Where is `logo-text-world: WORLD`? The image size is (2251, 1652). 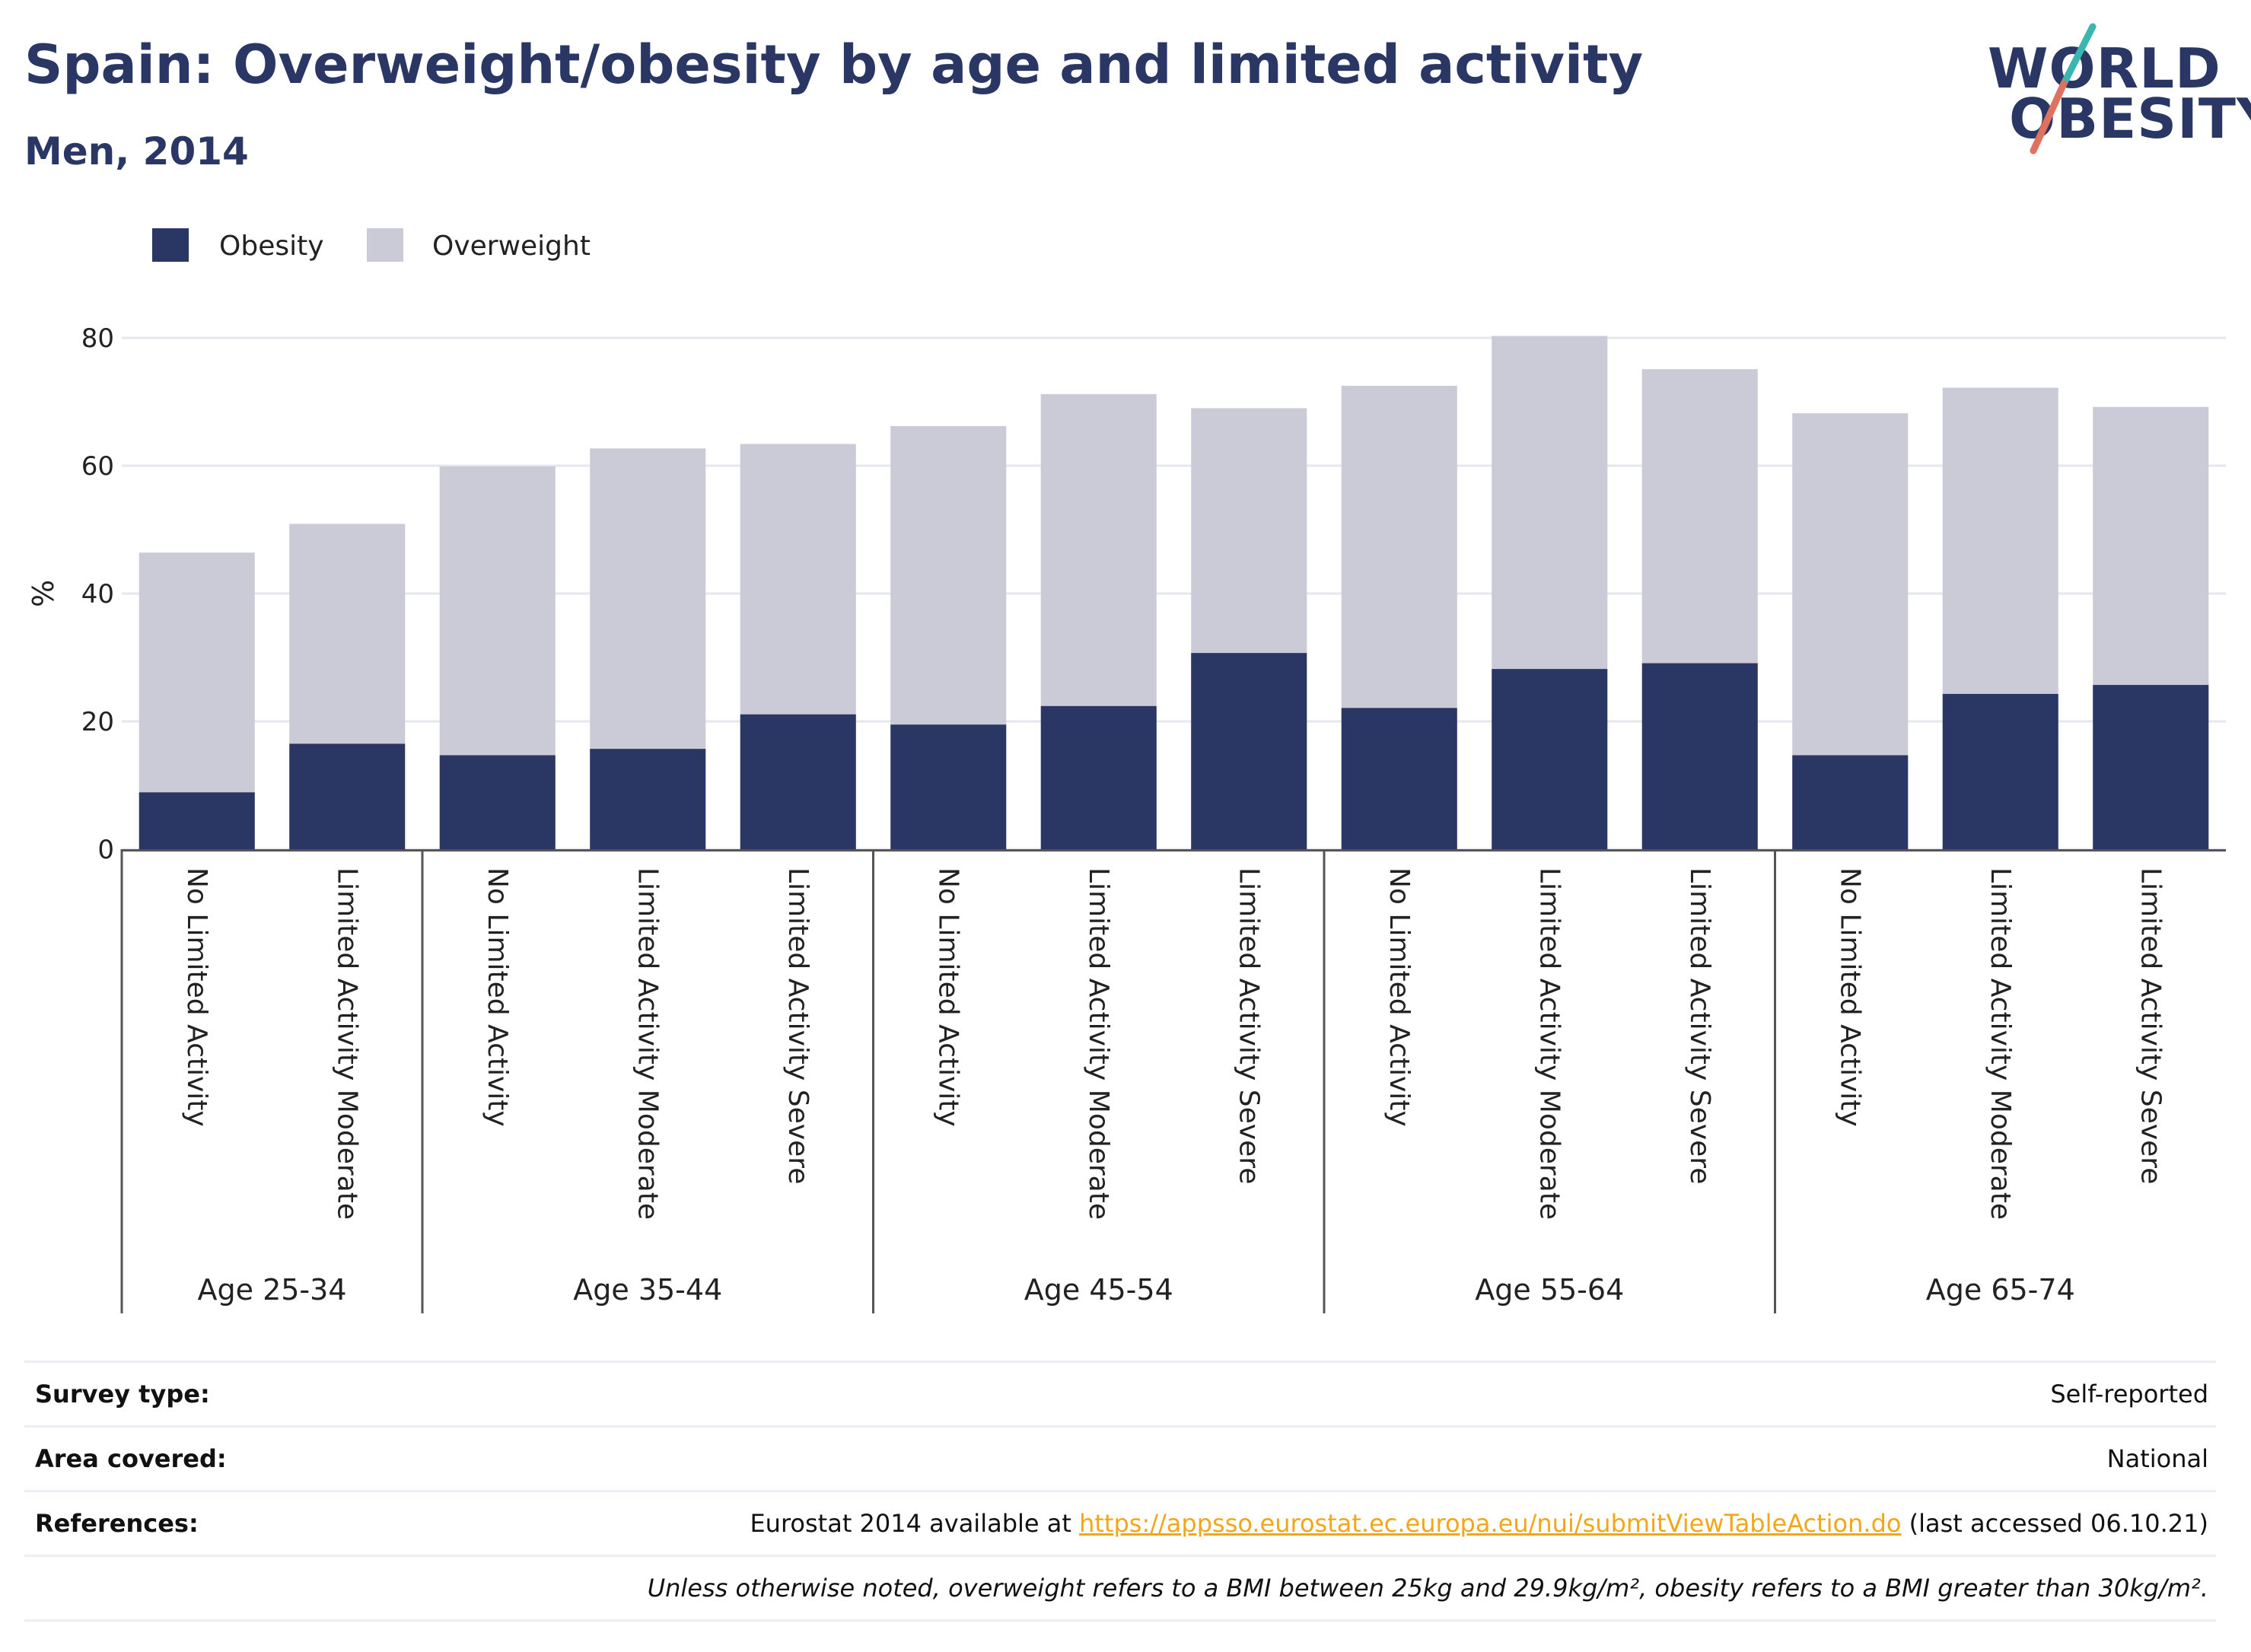
logo-text-world: WORLD is located at coordinates (2104, 68).